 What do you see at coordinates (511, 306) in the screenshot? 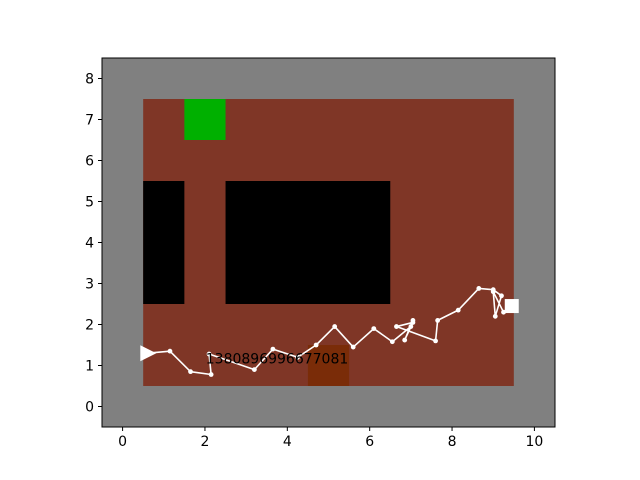
I see `end-marker-square` at bounding box center [511, 306].